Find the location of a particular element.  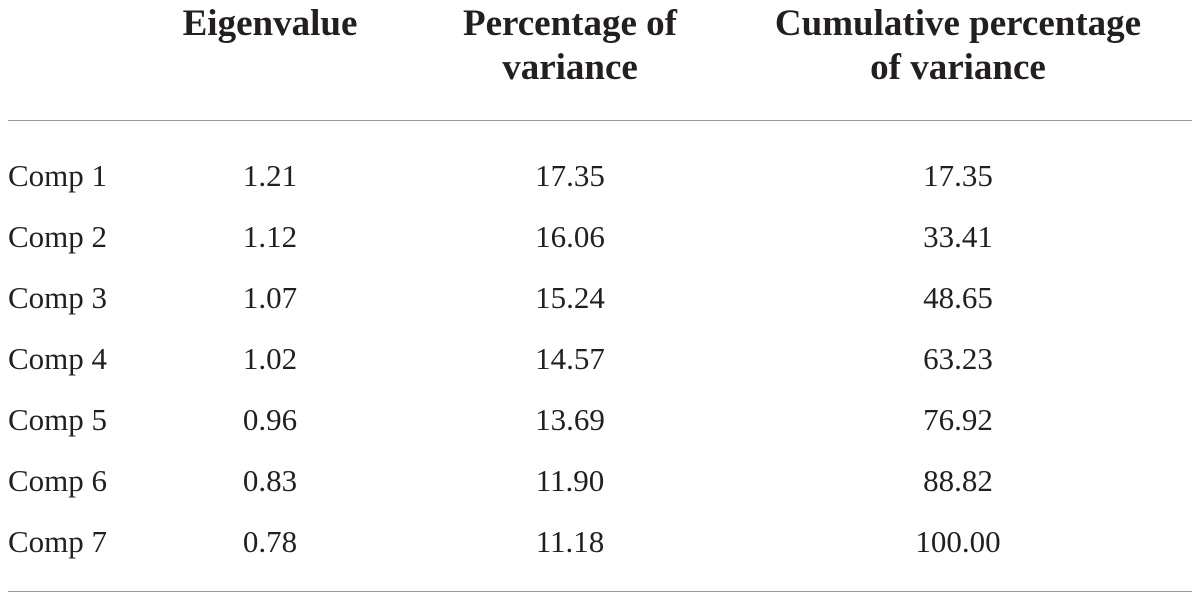

component-cell: Comp 3 is located at coordinates (58, 297).